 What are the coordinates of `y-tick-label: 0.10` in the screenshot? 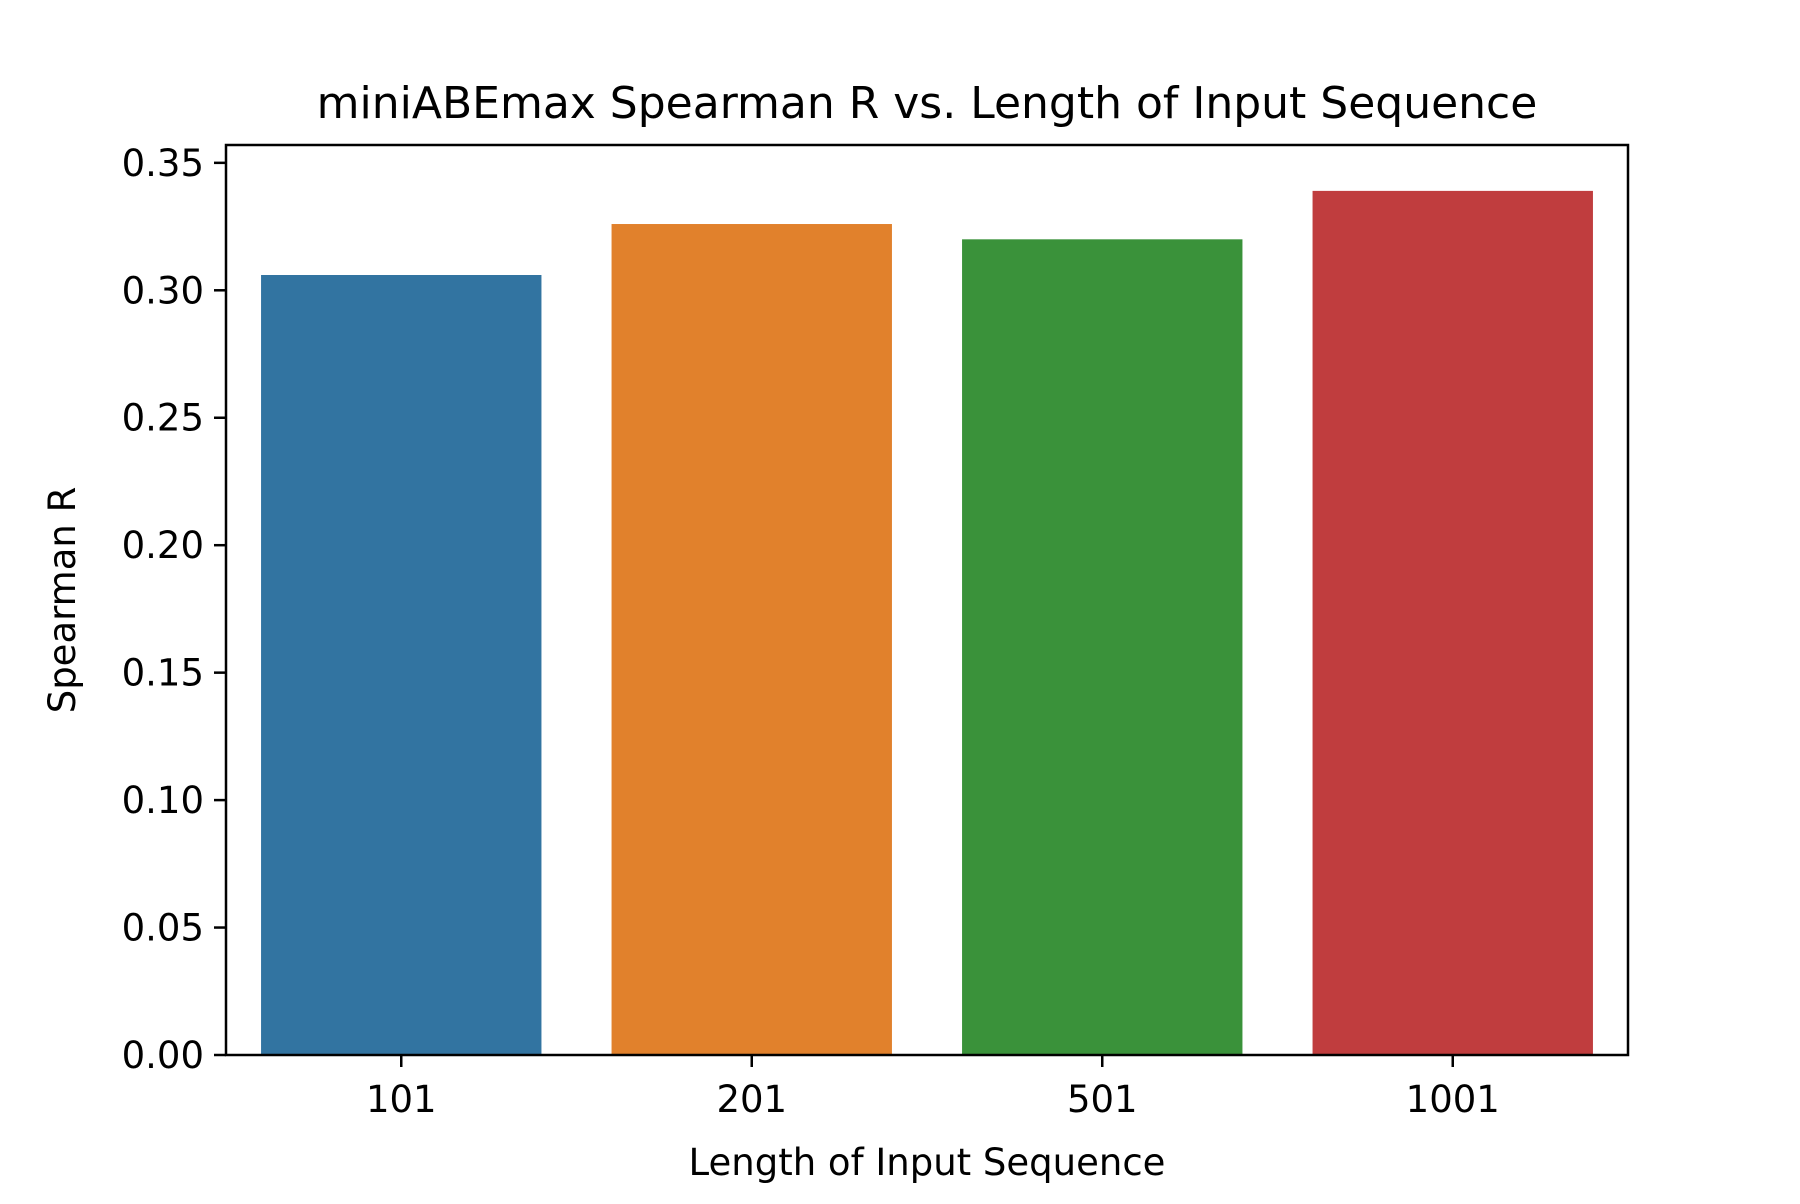 It's located at (163, 800).